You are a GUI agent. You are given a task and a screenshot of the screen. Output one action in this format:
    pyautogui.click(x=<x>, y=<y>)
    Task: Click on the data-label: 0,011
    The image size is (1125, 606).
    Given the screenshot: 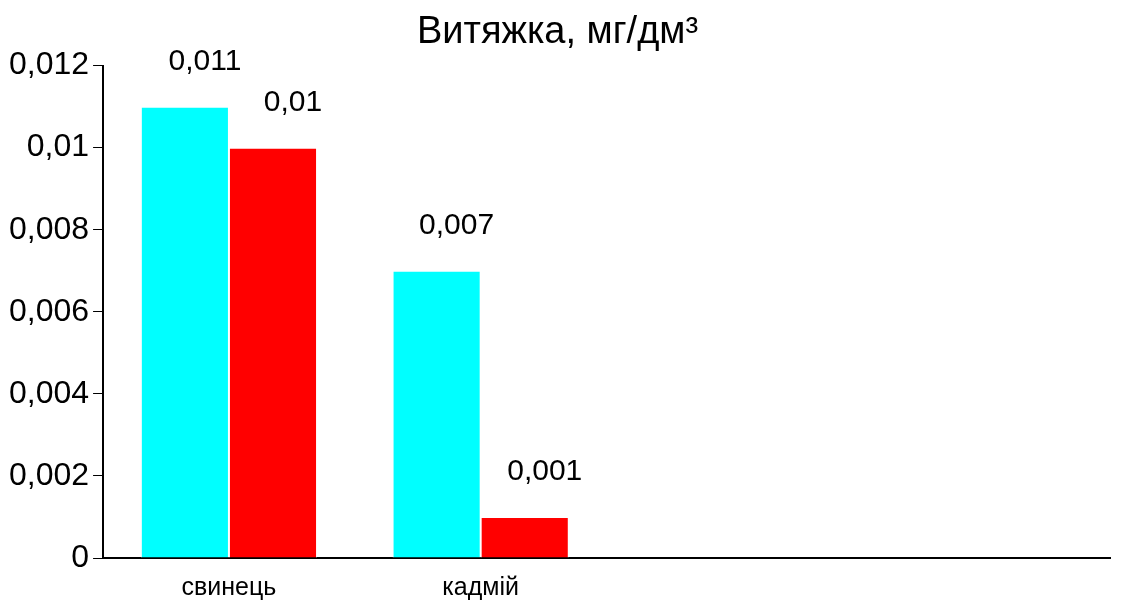 What is the action you would take?
    pyautogui.click(x=205, y=59)
    